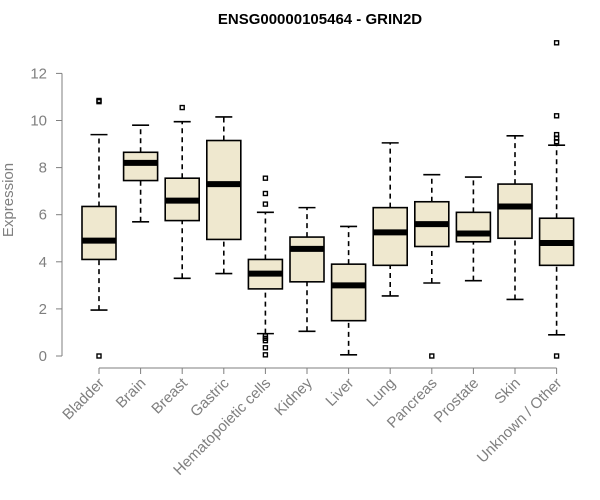 The image size is (600, 500). I want to click on y-tick-label: 6, so click(43, 215).